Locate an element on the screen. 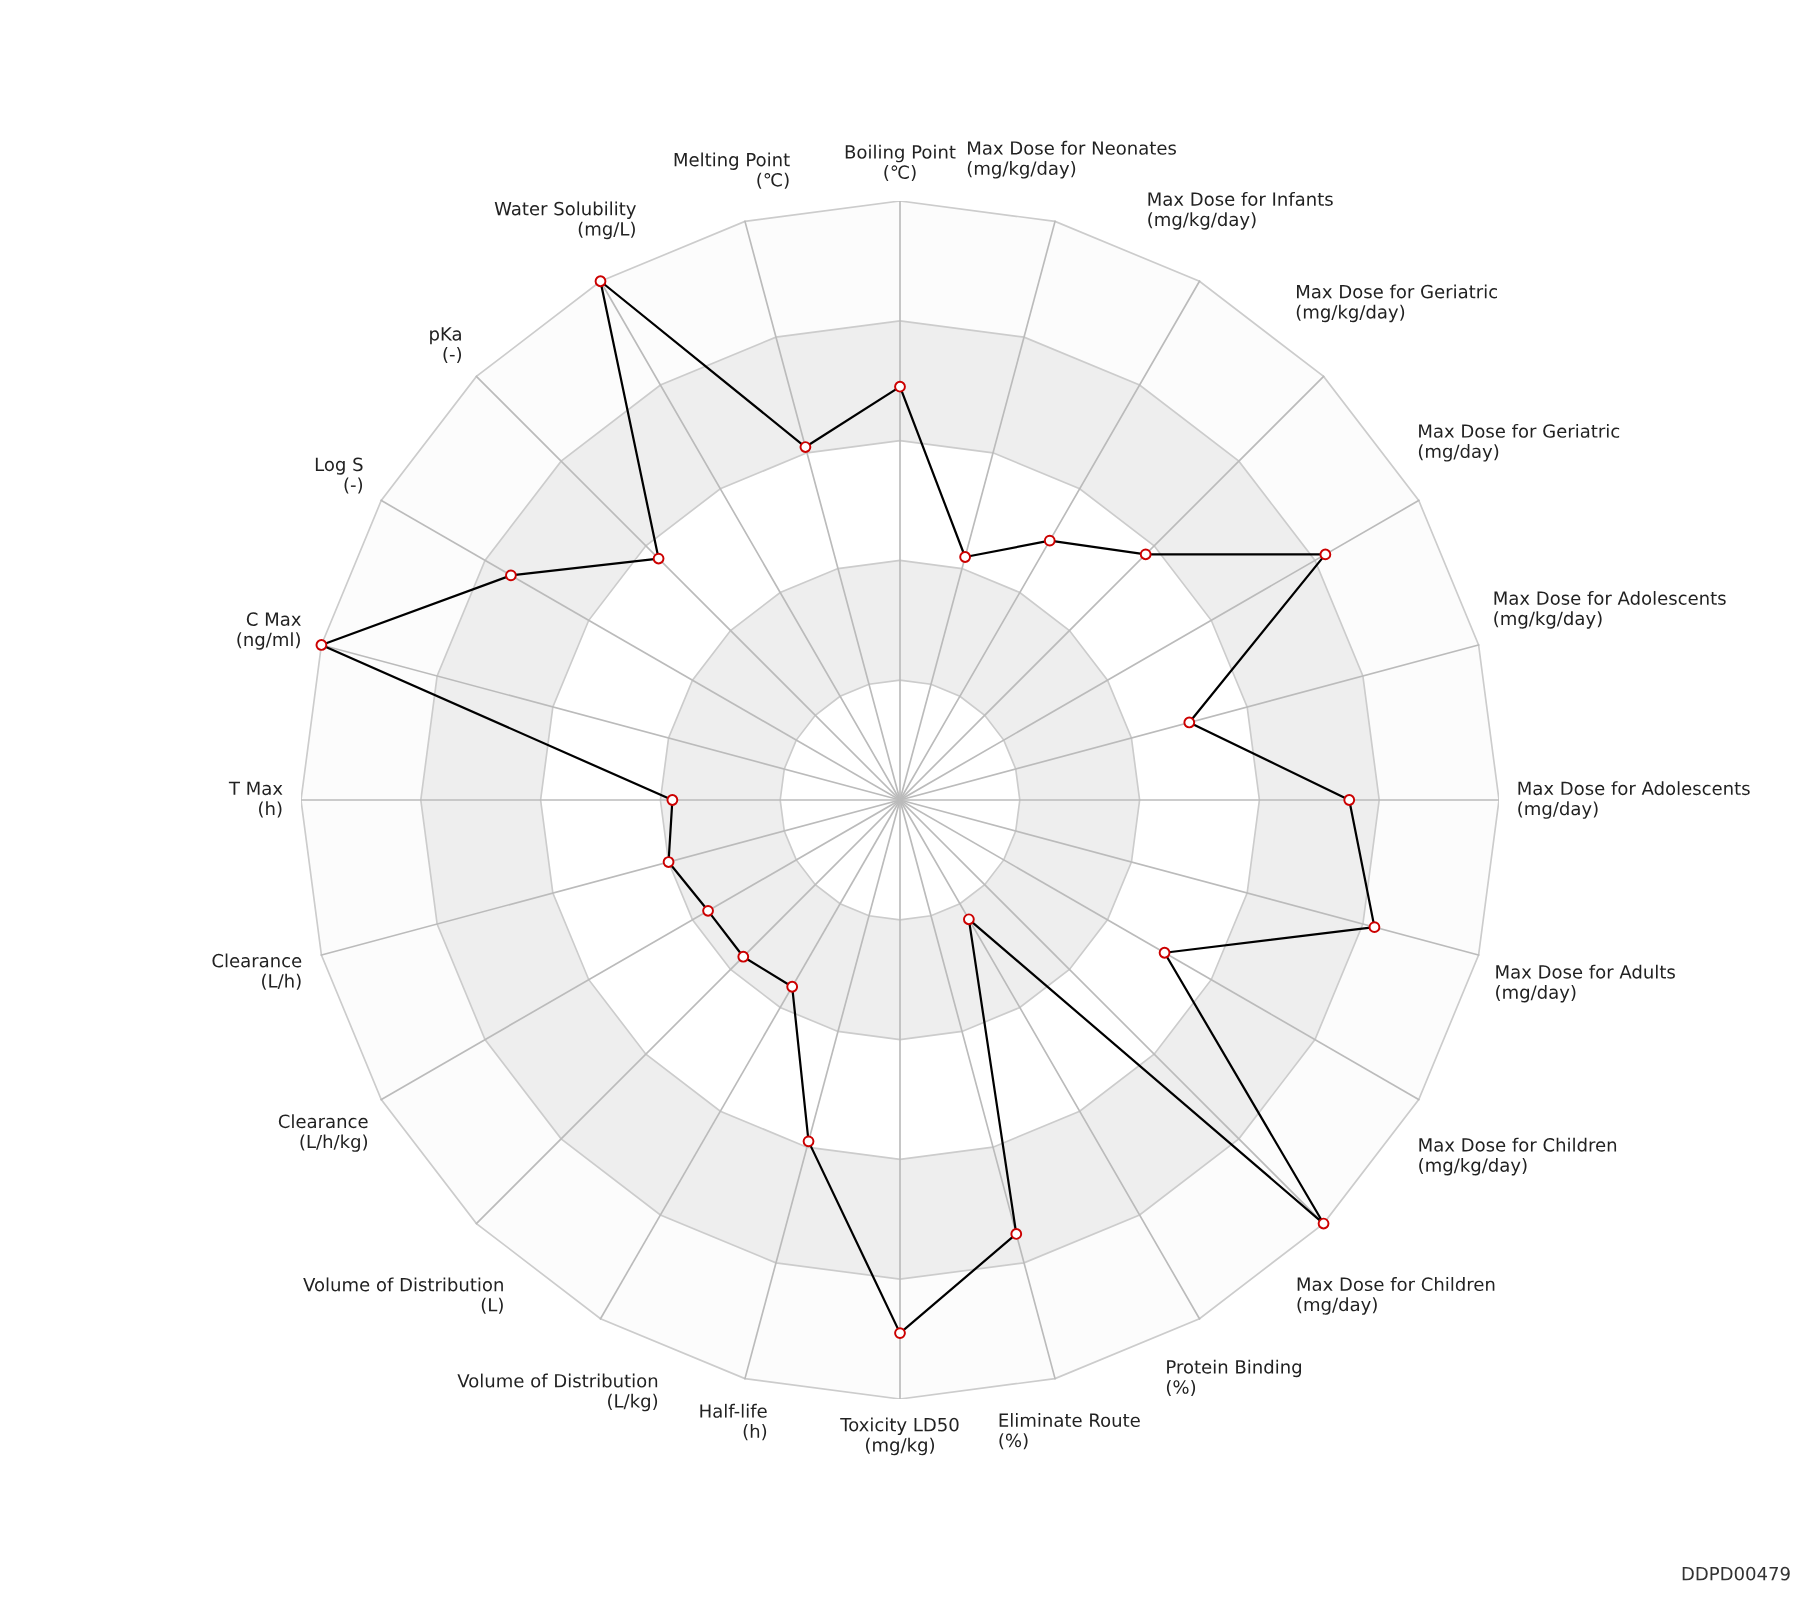 The width and height of the screenshot is (1800, 1600). spoke-label: Eliminate Route (%) is located at coordinates (1069, 1431).